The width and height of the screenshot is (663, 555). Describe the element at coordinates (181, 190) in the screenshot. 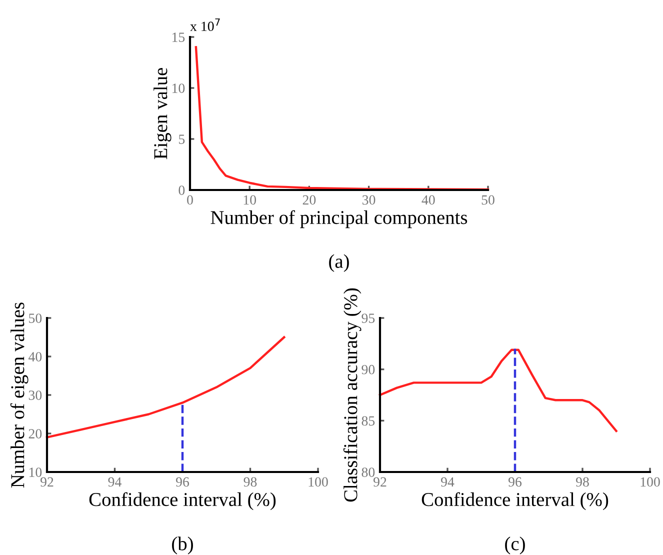

I see `y-tick-label: 0` at that location.